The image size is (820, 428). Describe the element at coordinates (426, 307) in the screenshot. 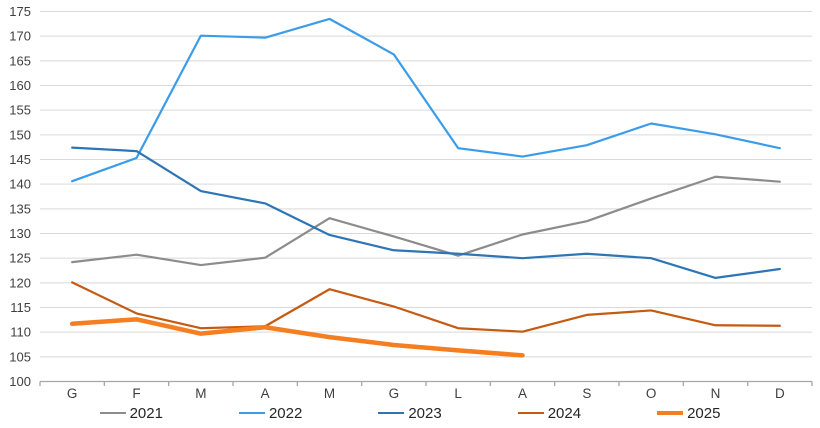

I see `series-line-2024` at that location.